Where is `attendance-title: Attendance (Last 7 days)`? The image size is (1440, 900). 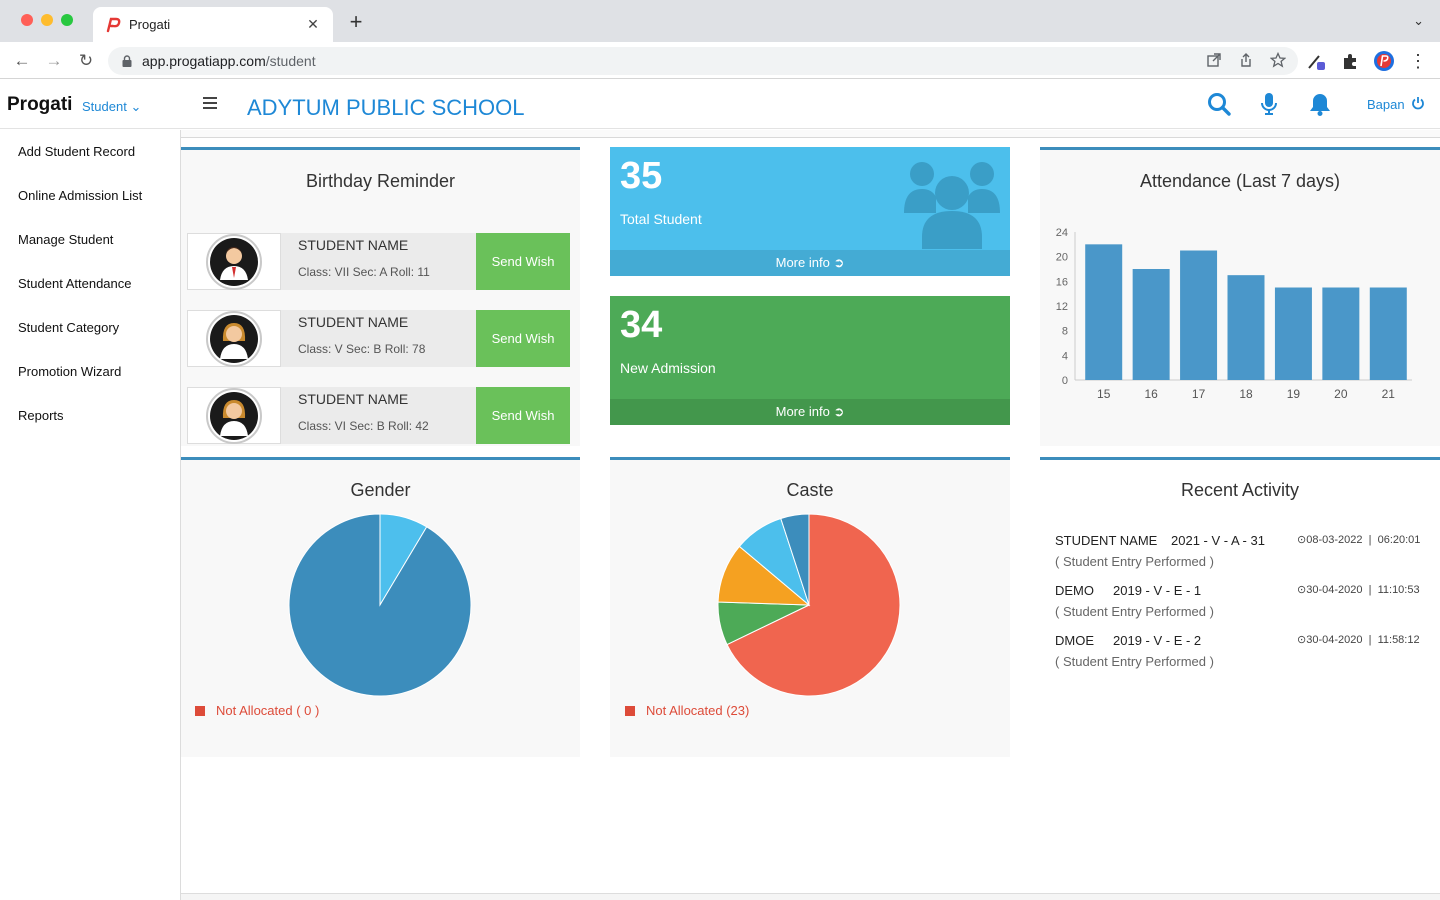 attendance-title: Attendance (Last 7 days) is located at coordinates (1240, 181).